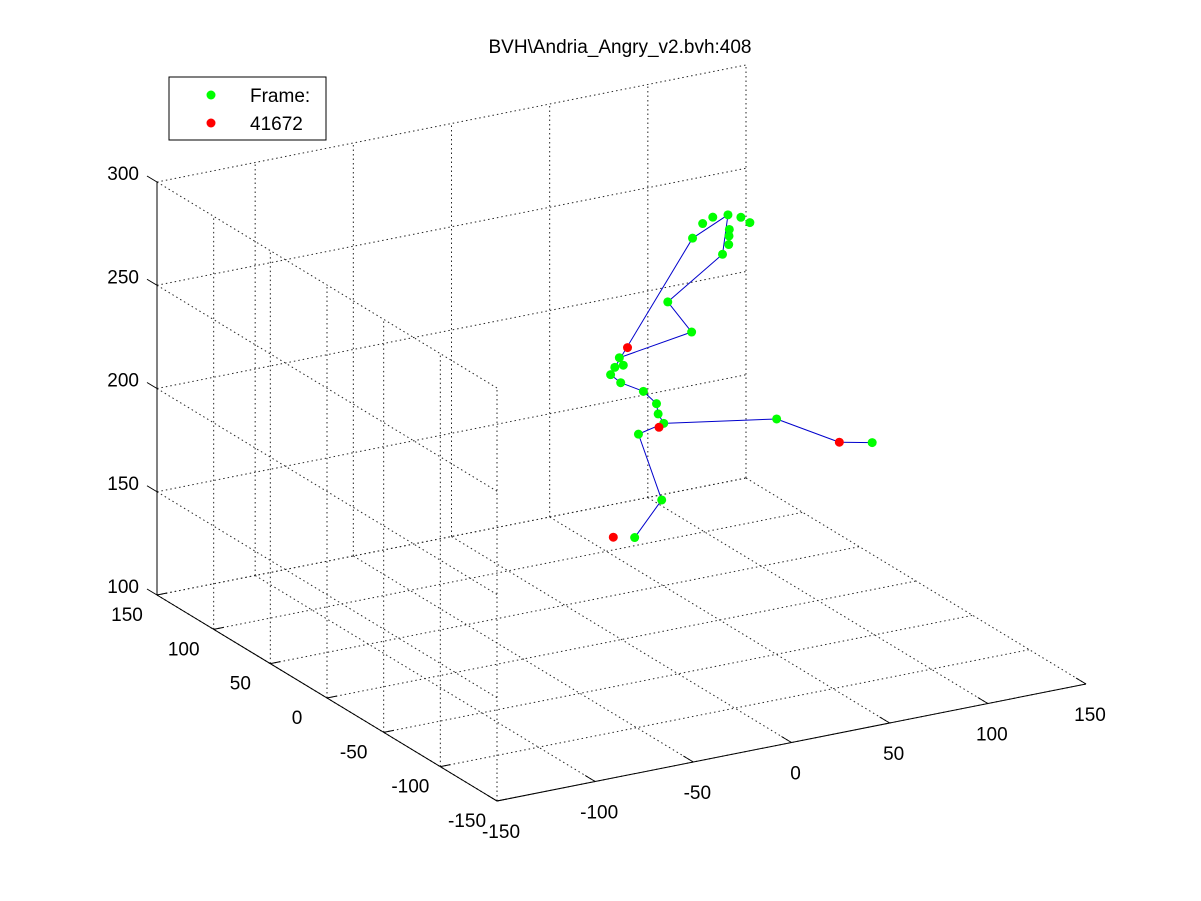  Describe the element at coordinates (123, 587) in the screenshot. I see `z-tick-label: 100` at that location.